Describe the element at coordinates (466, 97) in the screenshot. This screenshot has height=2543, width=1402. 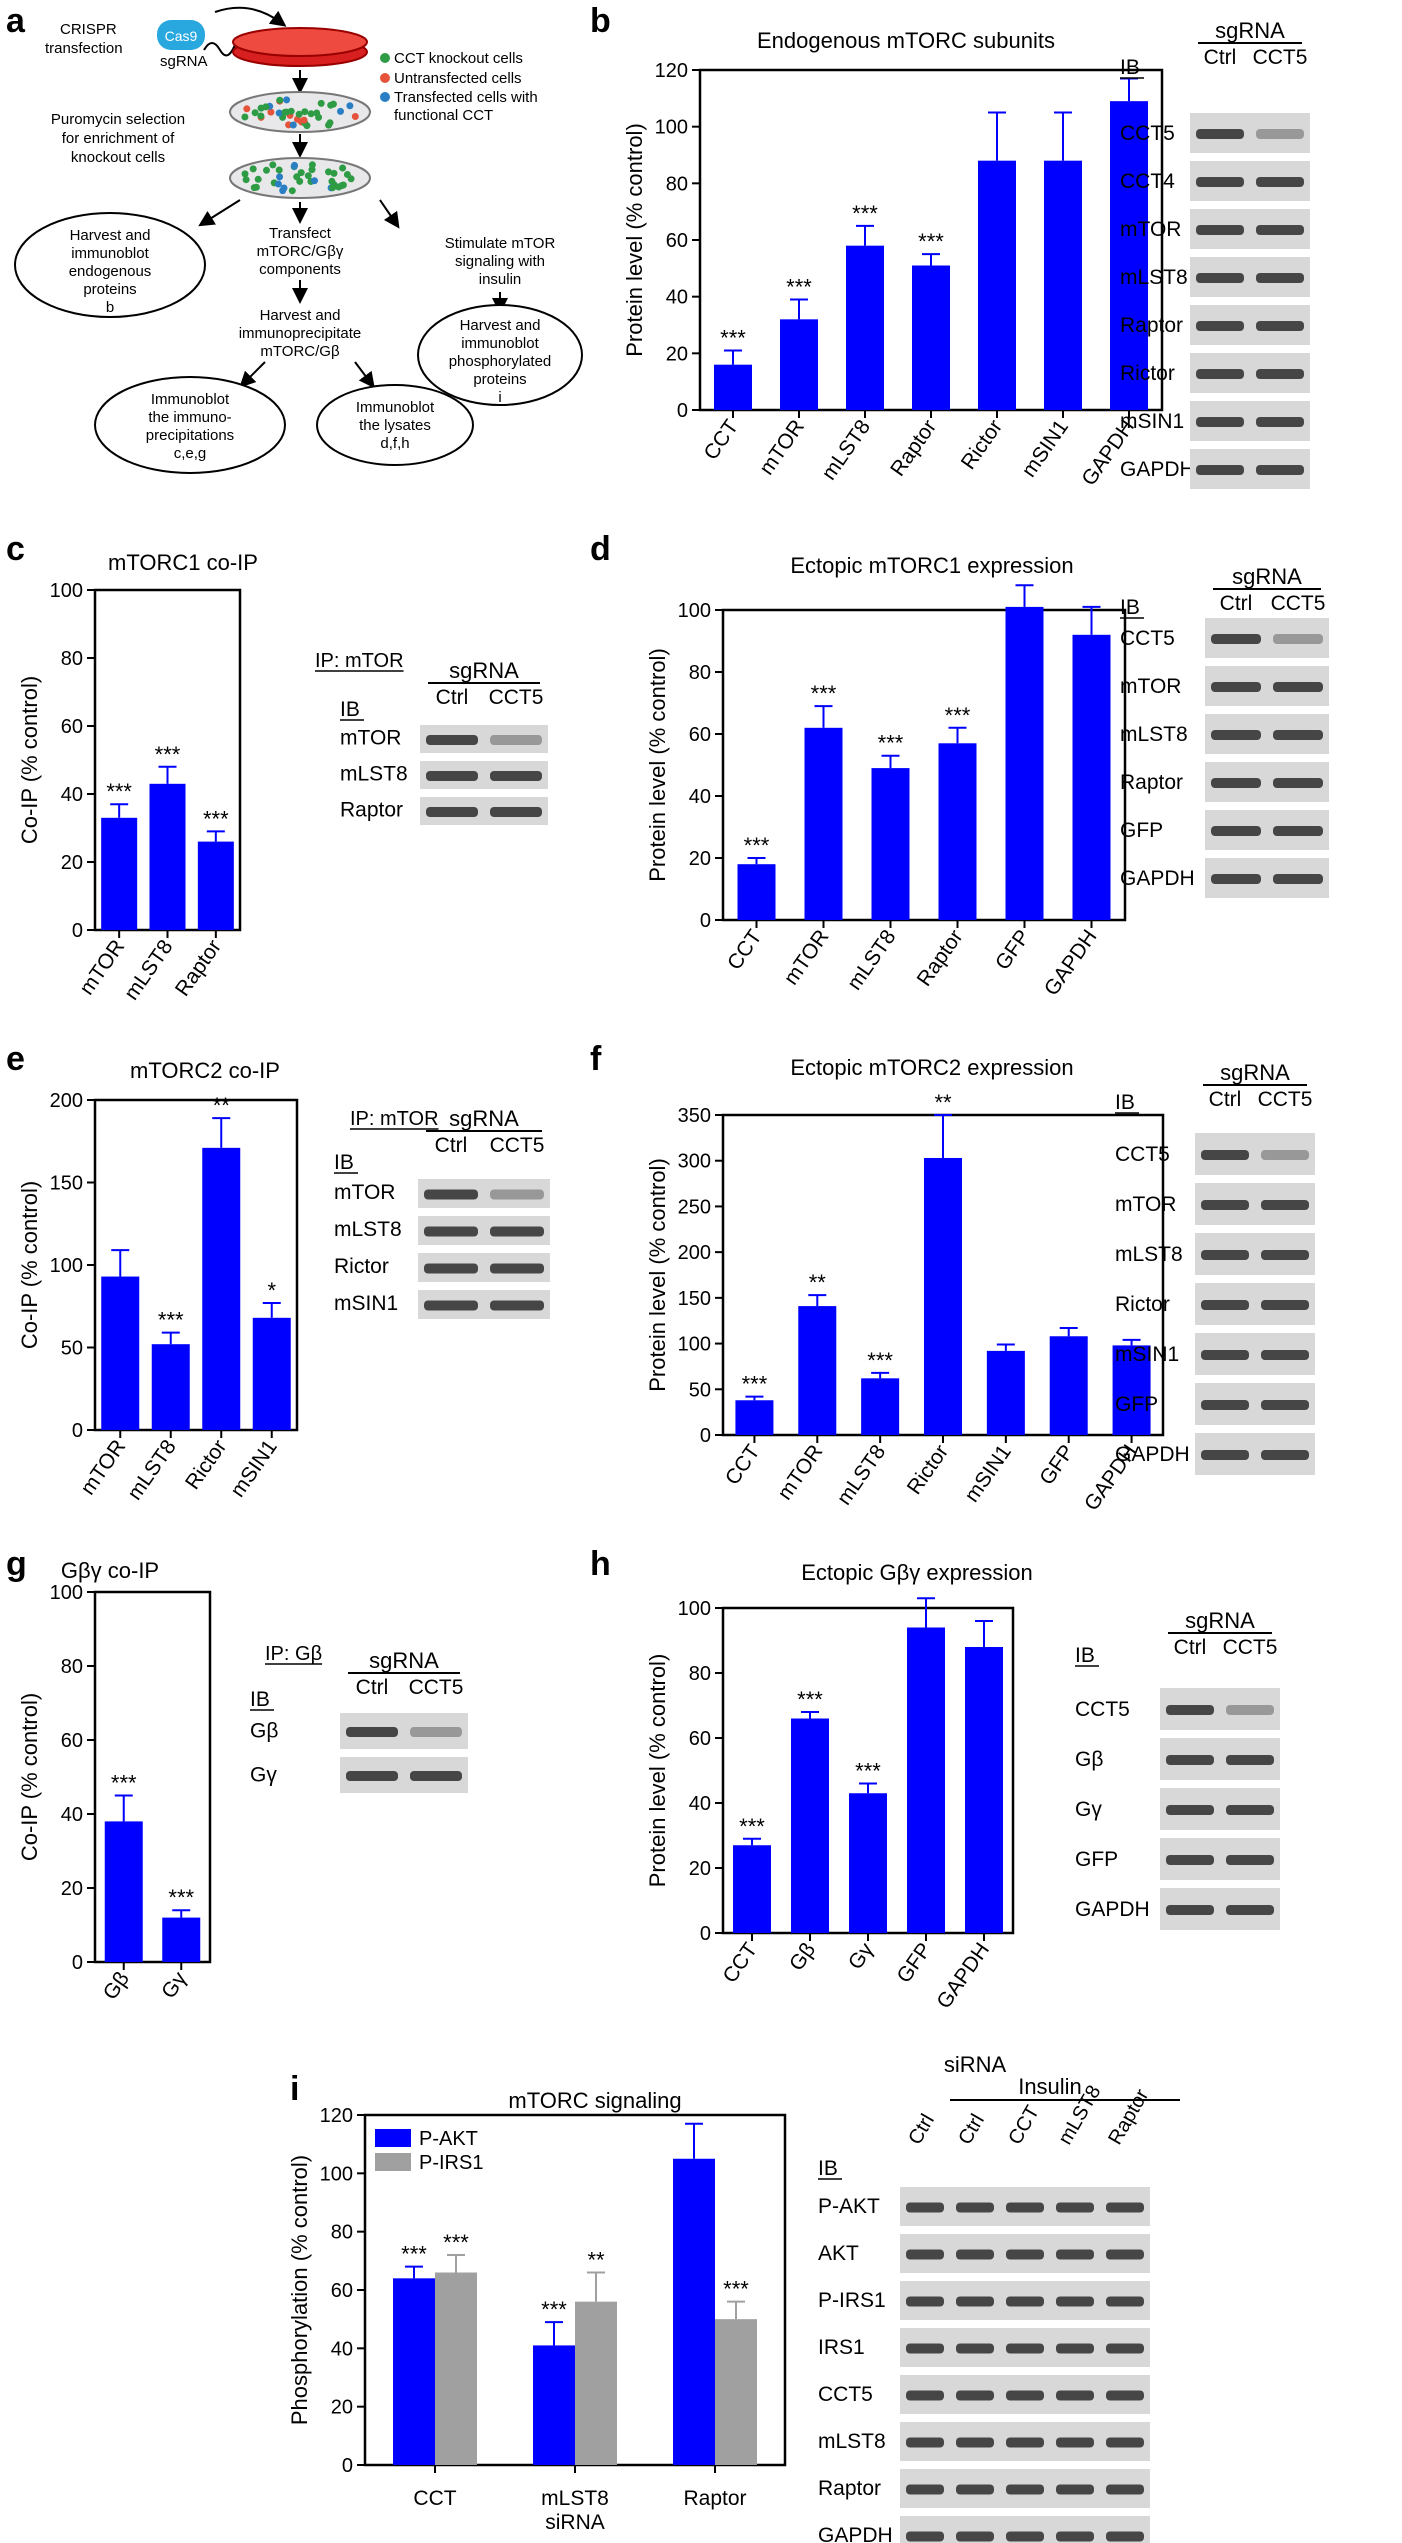
I see `legend-transfected-1: Transfected cells with` at that location.